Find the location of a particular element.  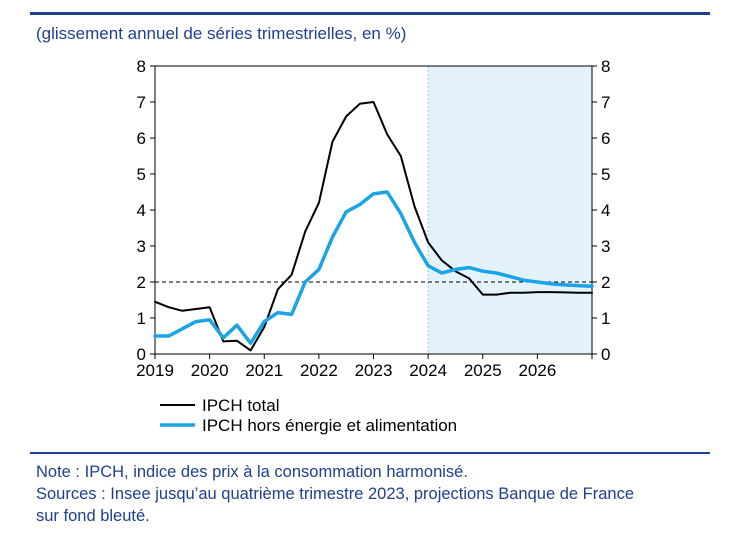

y-tick-label-left: 1 is located at coordinates (141, 318).